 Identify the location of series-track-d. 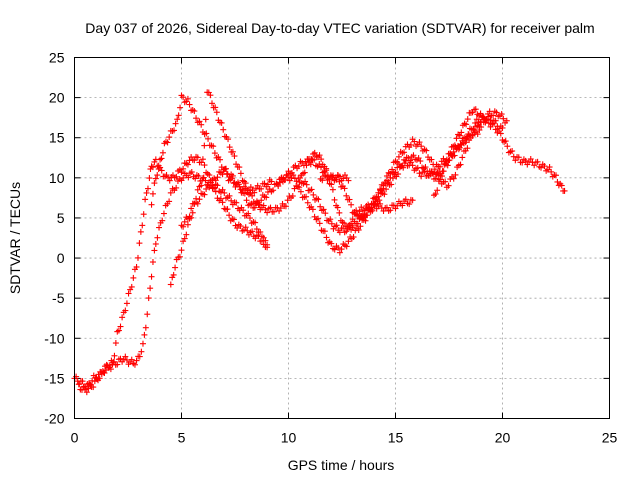
(259, 222).